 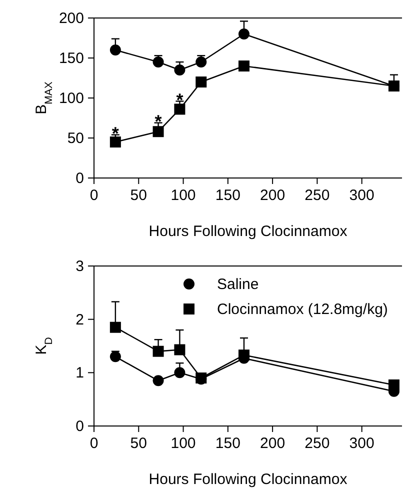 I want to click on legend-label: Clocinnamox (12.8mg/kg), so click(x=302, y=309).